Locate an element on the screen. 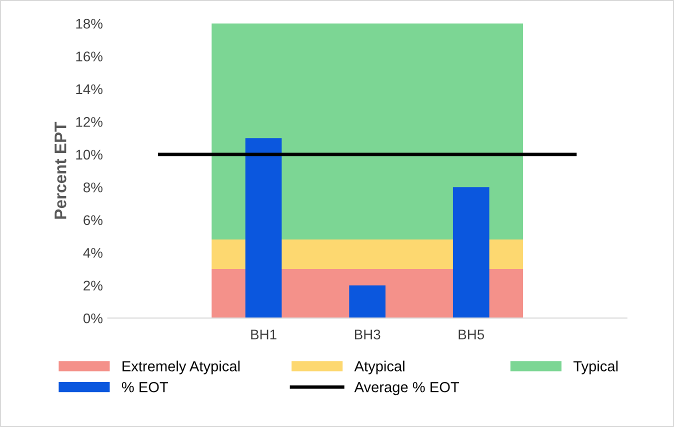 The width and height of the screenshot is (674, 427). y-tick-label: 4% is located at coordinates (92, 253).